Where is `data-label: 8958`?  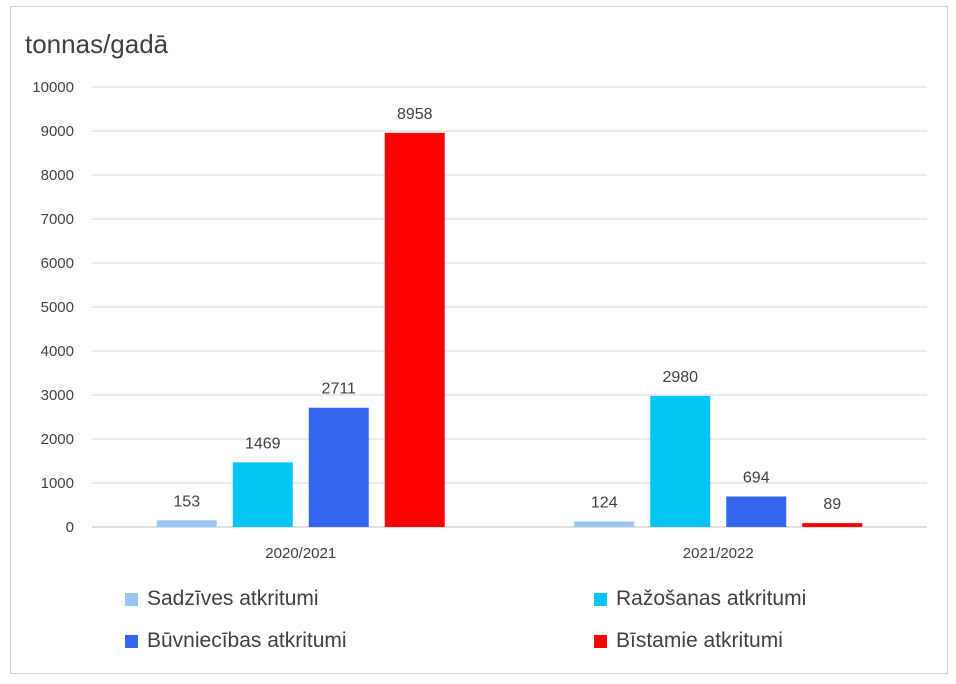 data-label: 8958 is located at coordinates (415, 114).